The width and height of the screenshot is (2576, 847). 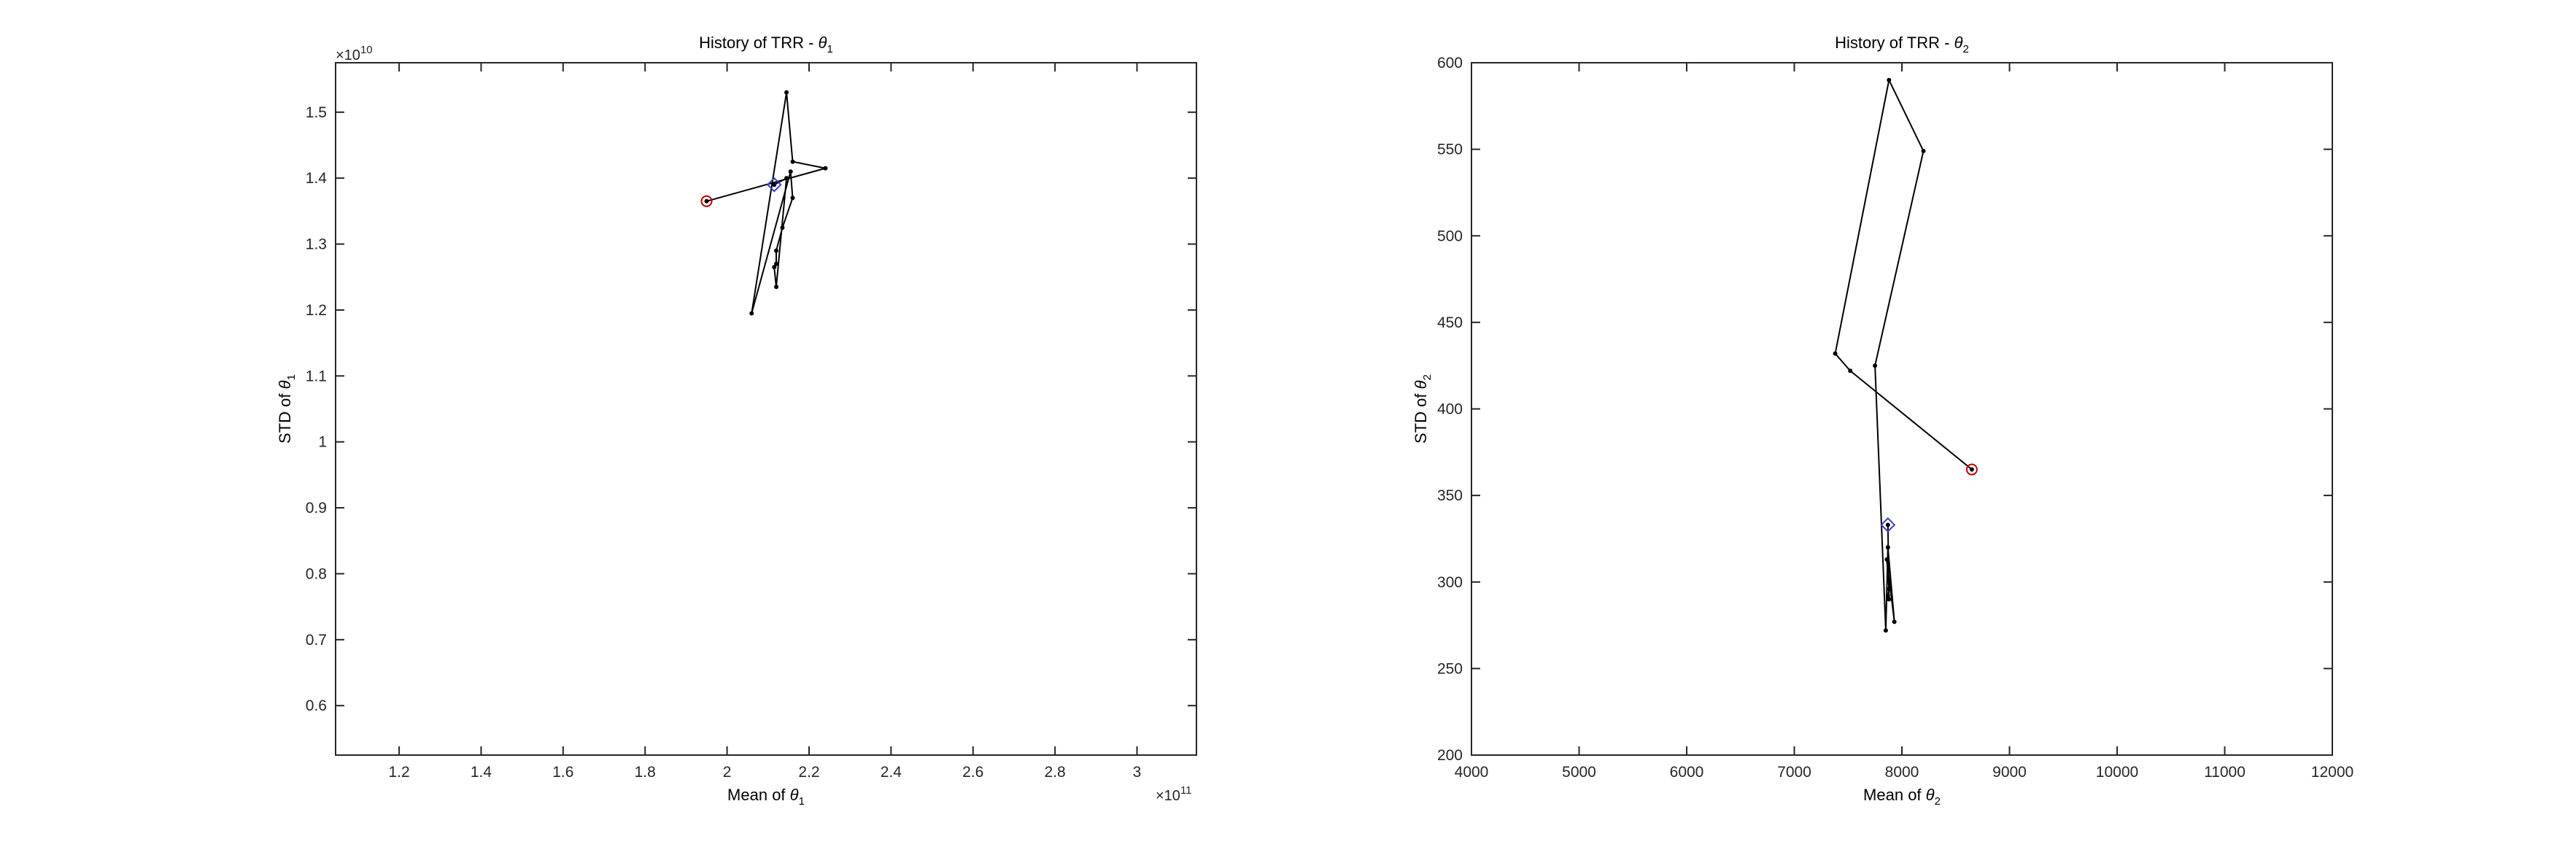 What do you see at coordinates (1450, 63) in the screenshot?
I see `y-tick-label: 600` at bounding box center [1450, 63].